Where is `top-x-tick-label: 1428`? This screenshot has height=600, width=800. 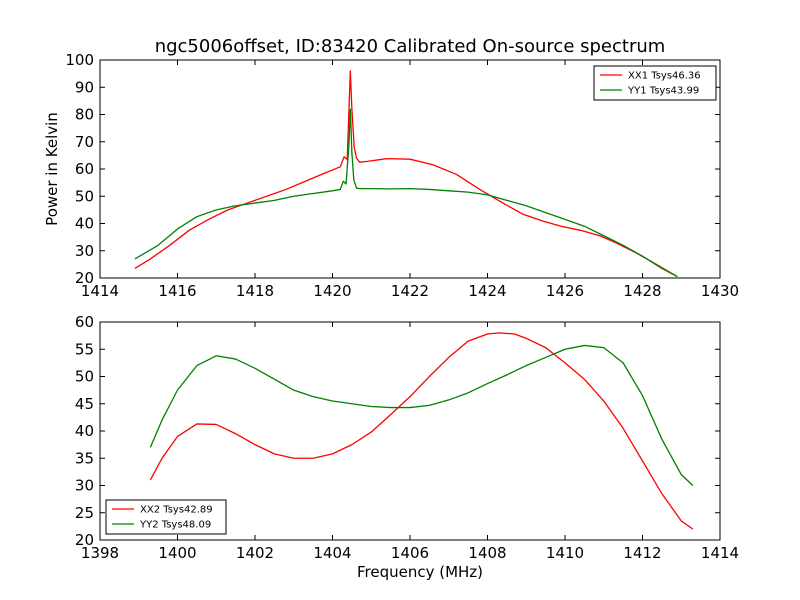 top-x-tick-label: 1428 is located at coordinates (642, 291).